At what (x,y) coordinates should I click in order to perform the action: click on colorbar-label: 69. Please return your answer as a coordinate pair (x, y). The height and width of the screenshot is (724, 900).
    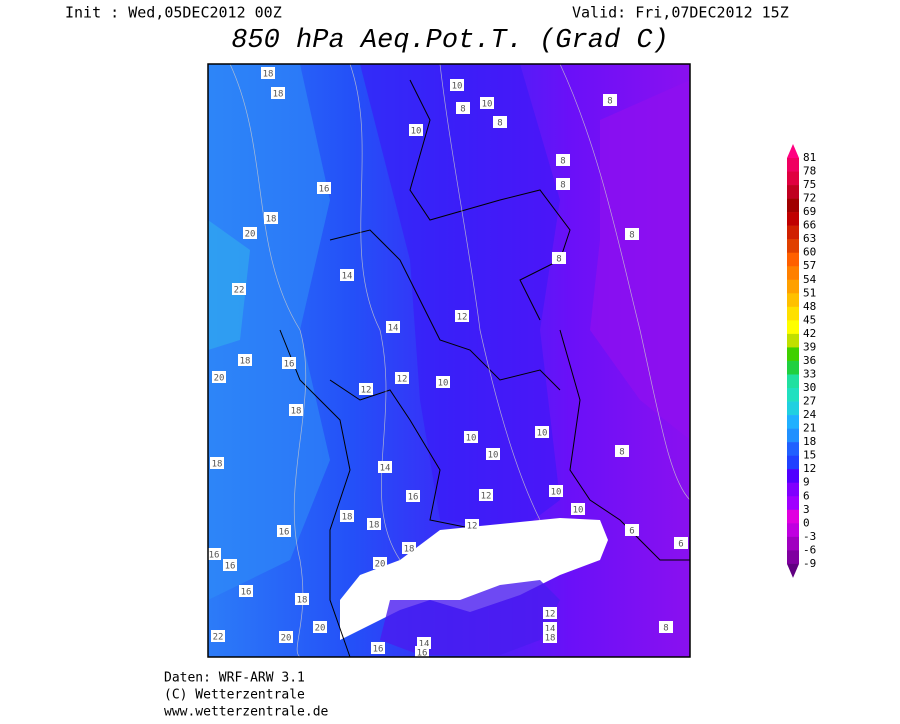
    Looking at the image, I should click on (809, 211).